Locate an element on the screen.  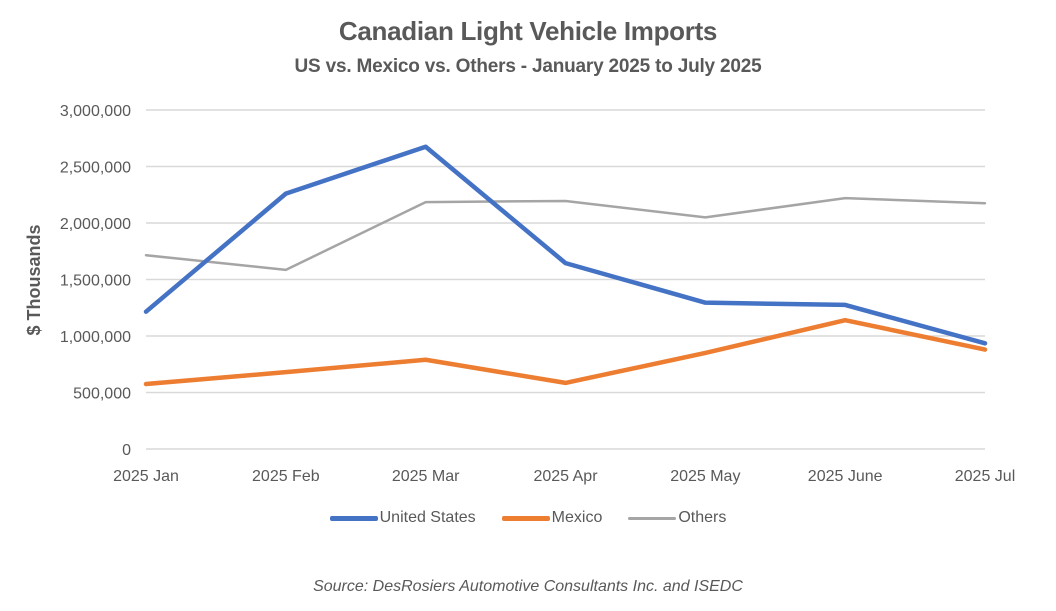
legend: United States Mexico Others is located at coordinates (528, 518).